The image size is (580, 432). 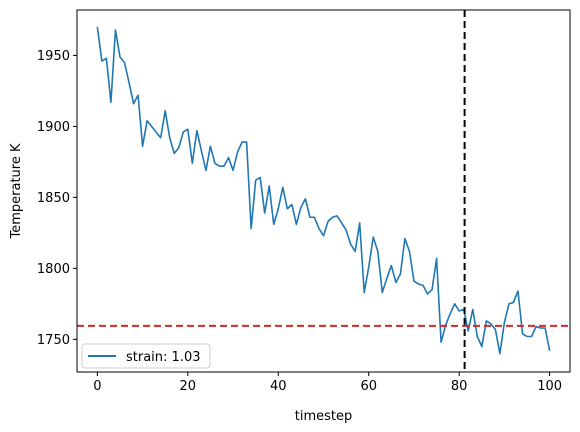 I want to click on x-axis-label: timestep, so click(x=324, y=416).